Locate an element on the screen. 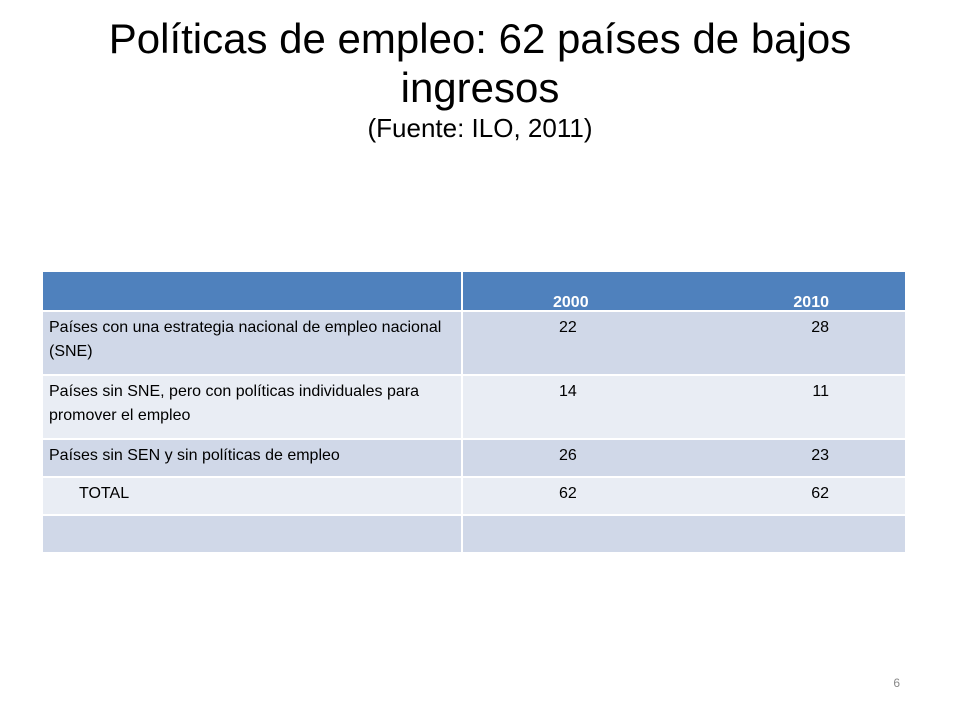 This screenshot has width=960, height=720. table-row-total: TOTAL 62 62 is located at coordinates (474, 496).